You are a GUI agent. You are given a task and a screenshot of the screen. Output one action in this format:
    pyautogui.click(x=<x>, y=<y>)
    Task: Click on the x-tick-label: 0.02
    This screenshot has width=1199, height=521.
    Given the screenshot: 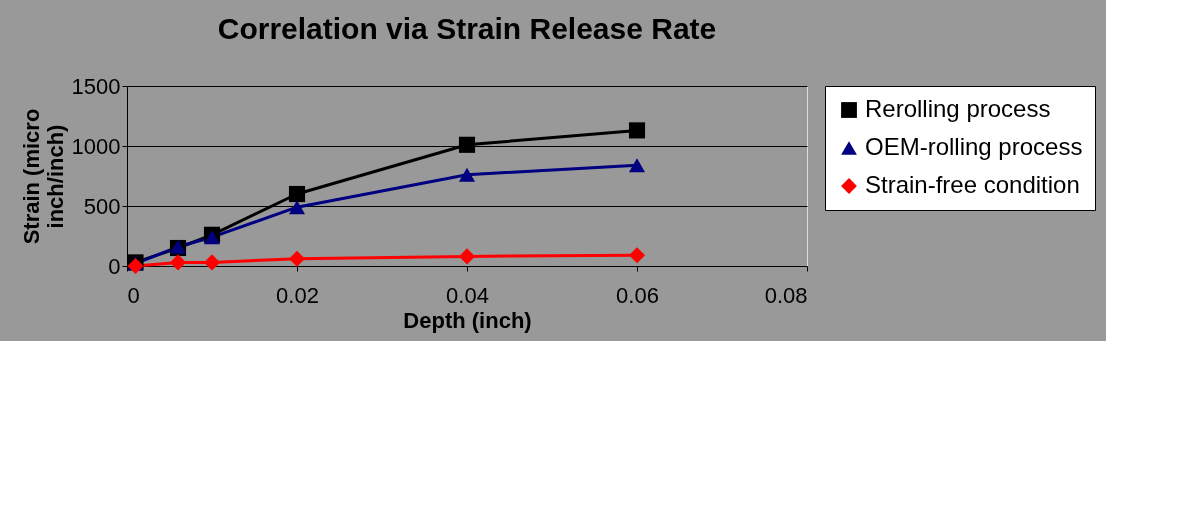 What is the action you would take?
    pyautogui.click(x=297, y=295)
    